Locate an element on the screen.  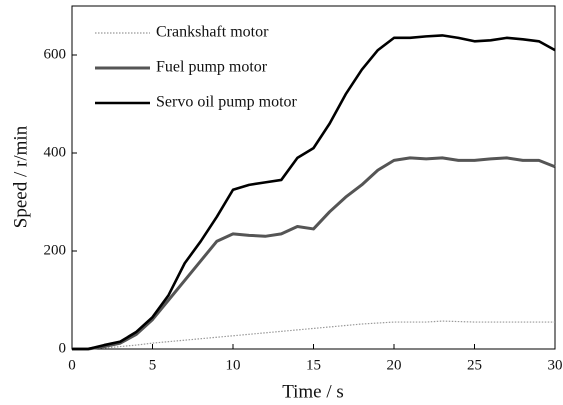
x-tick-label: 20 is located at coordinates (394, 365).